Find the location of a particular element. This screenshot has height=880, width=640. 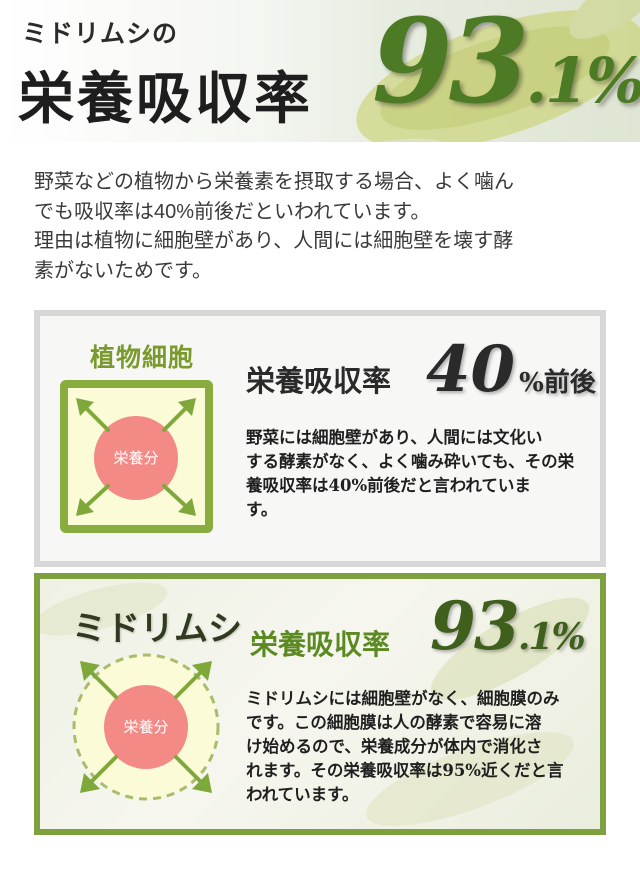

midori-text-line: れます。その栄養吸収率は95%近くだと言 is located at coordinates (405, 770).